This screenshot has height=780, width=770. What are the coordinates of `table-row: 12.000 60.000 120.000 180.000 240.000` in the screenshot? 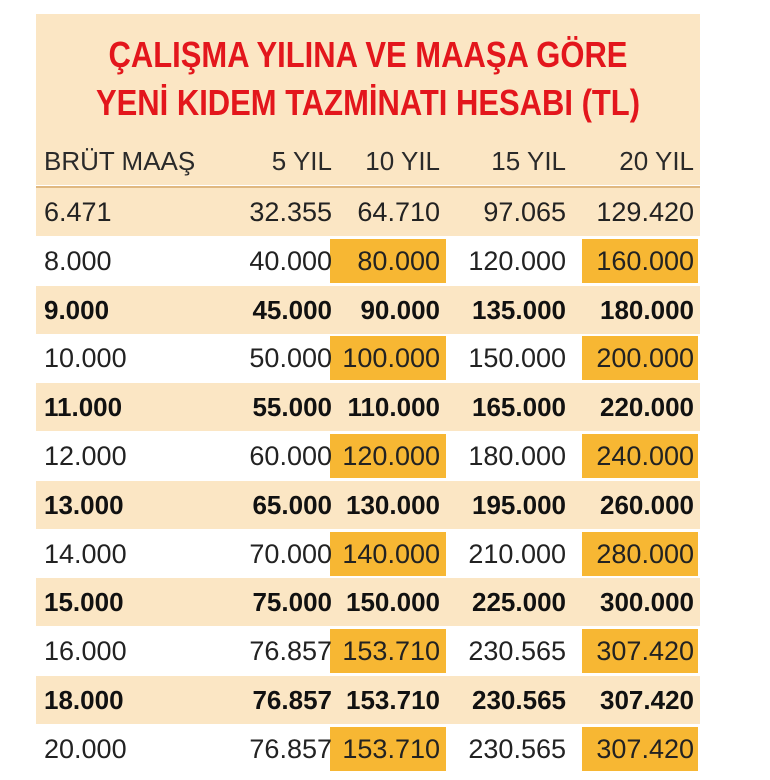 It's located at (368, 456).